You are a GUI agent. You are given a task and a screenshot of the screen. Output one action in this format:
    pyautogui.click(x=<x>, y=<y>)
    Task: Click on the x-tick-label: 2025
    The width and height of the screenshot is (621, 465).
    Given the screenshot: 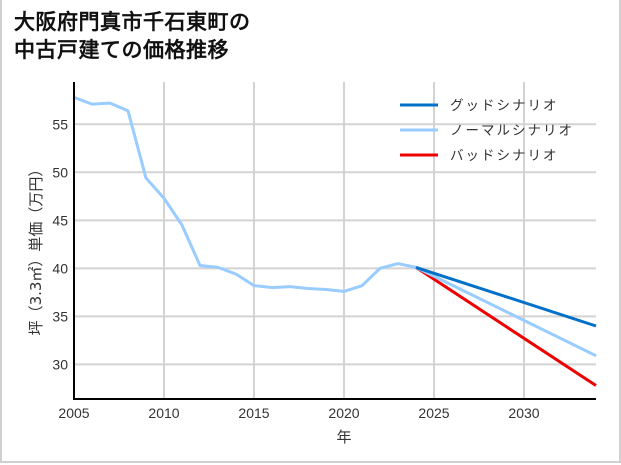 What is the action you would take?
    pyautogui.click(x=433, y=413)
    